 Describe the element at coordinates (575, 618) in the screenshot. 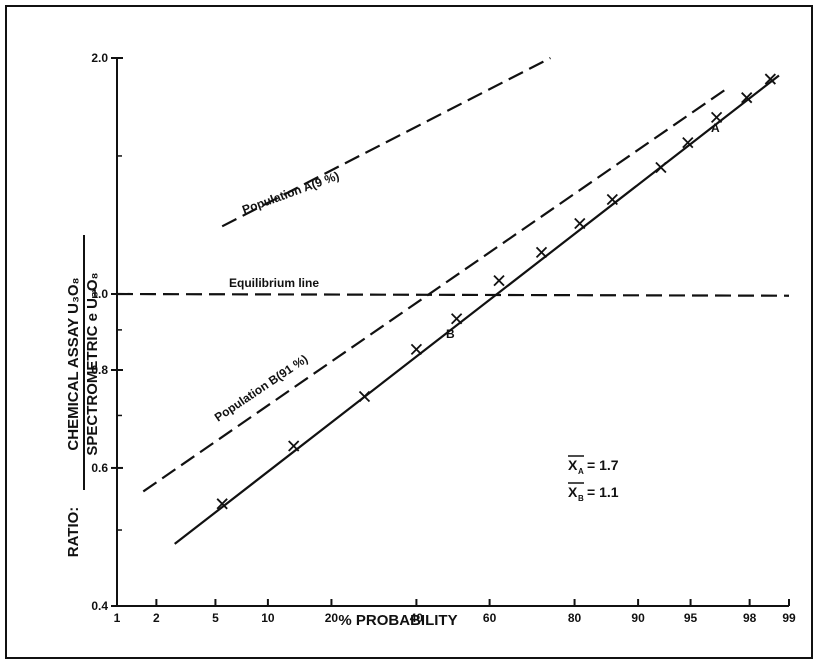

I see `x-tick-label: 80` at that location.